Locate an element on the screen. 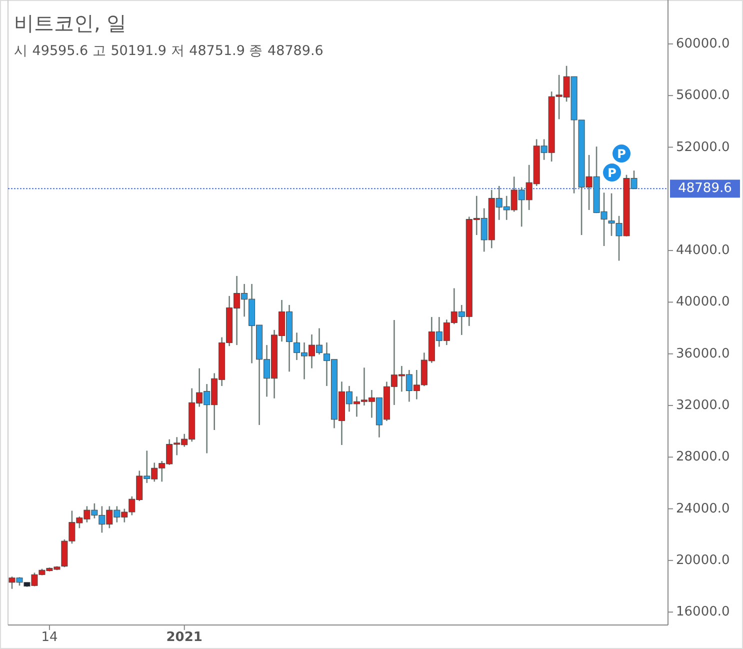 Image resolution: width=743 pixels, height=649 pixels. y-tick-label: 60000.0 is located at coordinates (703, 44).